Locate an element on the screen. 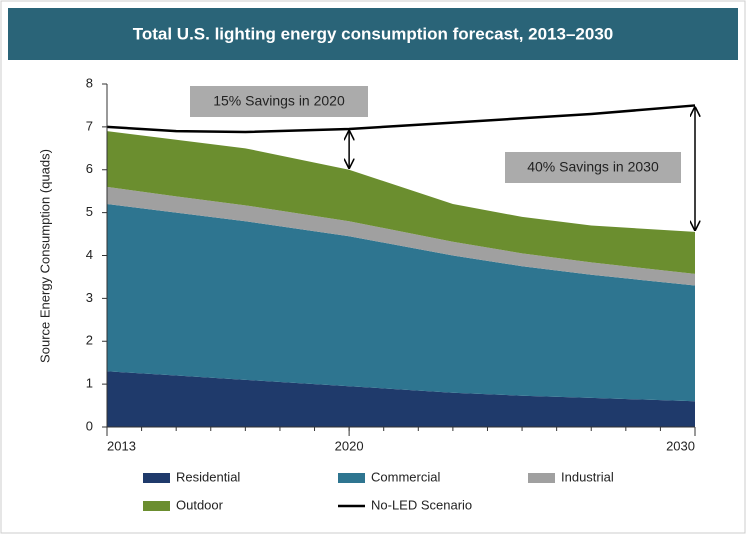 Image resolution: width=746 pixels, height=534 pixels. y-tick-label: 2 is located at coordinates (89, 340).